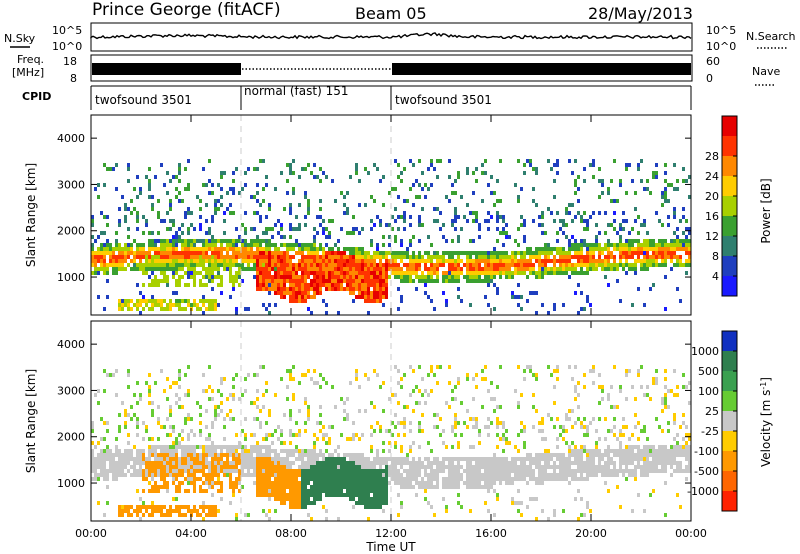 The height and width of the screenshot is (554, 800). Describe the element at coordinates (706, 451) in the screenshot. I see `colorbar-tick-label: -100` at that location.